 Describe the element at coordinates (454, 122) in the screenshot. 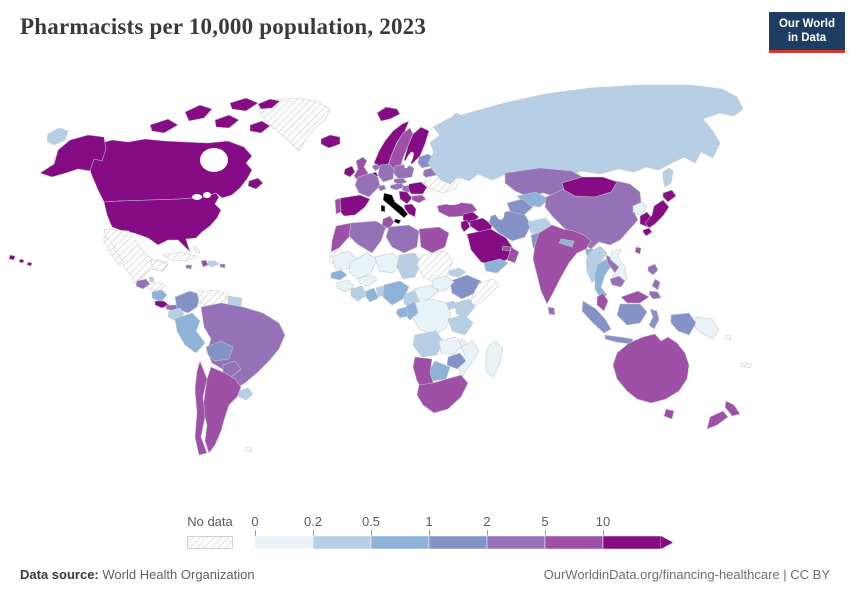

I see `region-novaya-zemlya` at that location.